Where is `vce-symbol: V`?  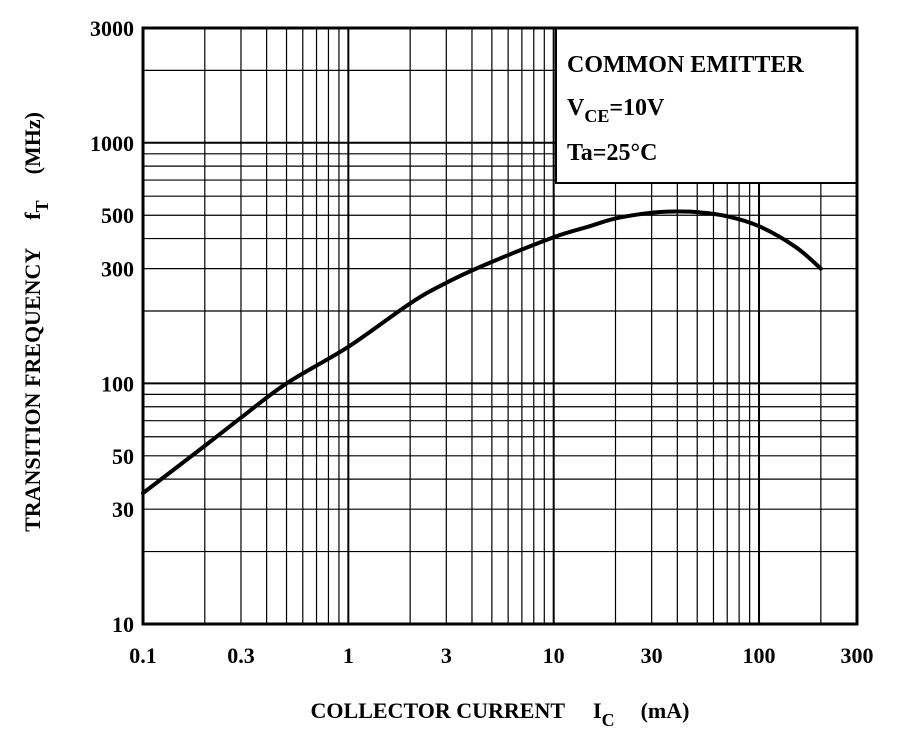
vce-symbol: V is located at coordinates (576, 108).